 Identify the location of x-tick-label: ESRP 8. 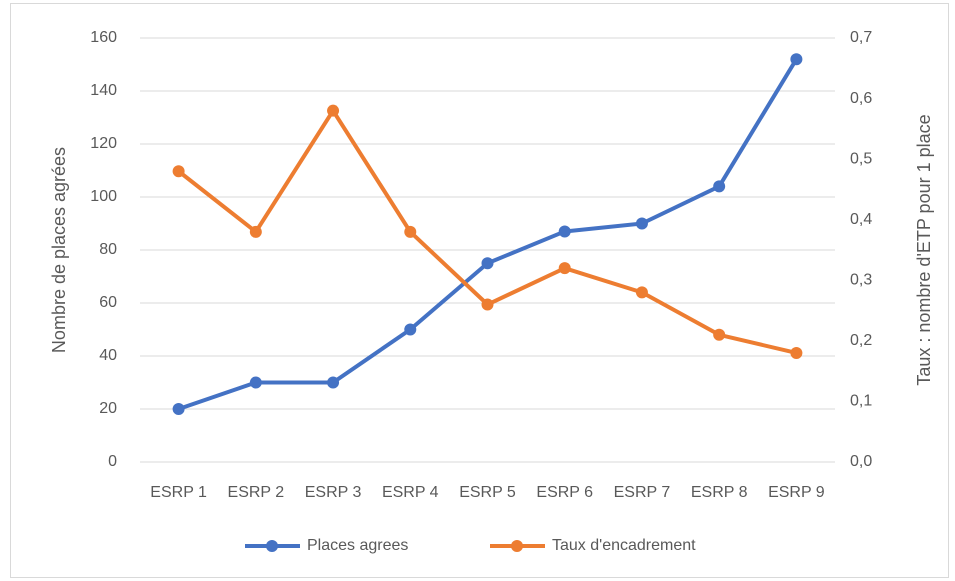
(719, 492).